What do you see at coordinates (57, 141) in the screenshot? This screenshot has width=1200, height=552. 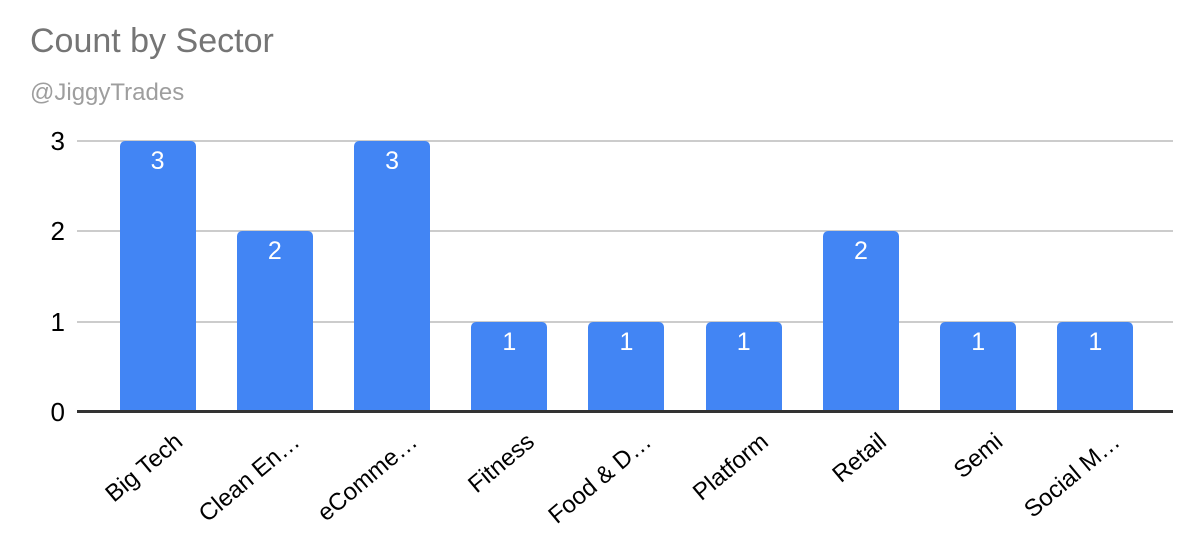 I see `y-axis-tick-label: 3` at bounding box center [57, 141].